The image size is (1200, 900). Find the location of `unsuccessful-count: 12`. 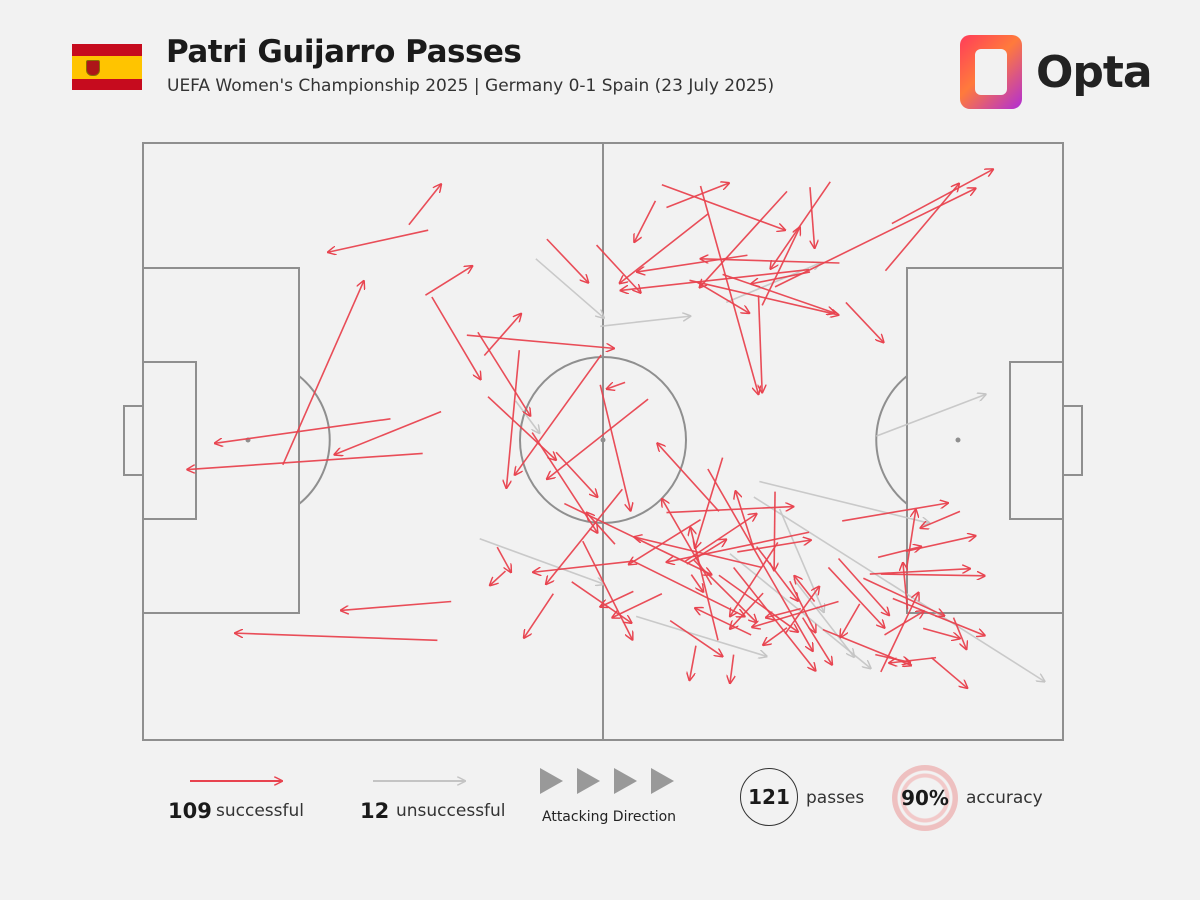

unsuccessful-count: 12 is located at coordinates (375, 811).